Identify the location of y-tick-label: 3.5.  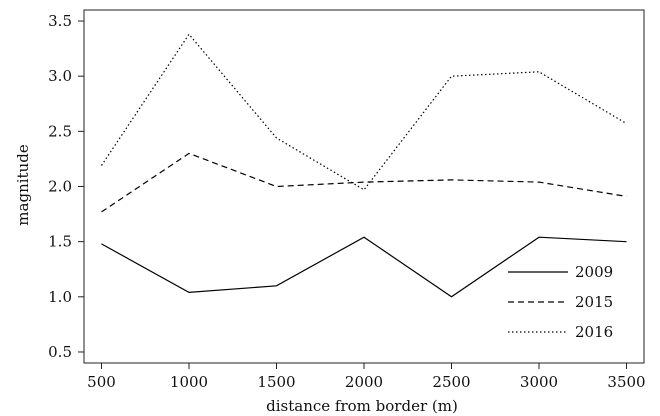
(60, 21).